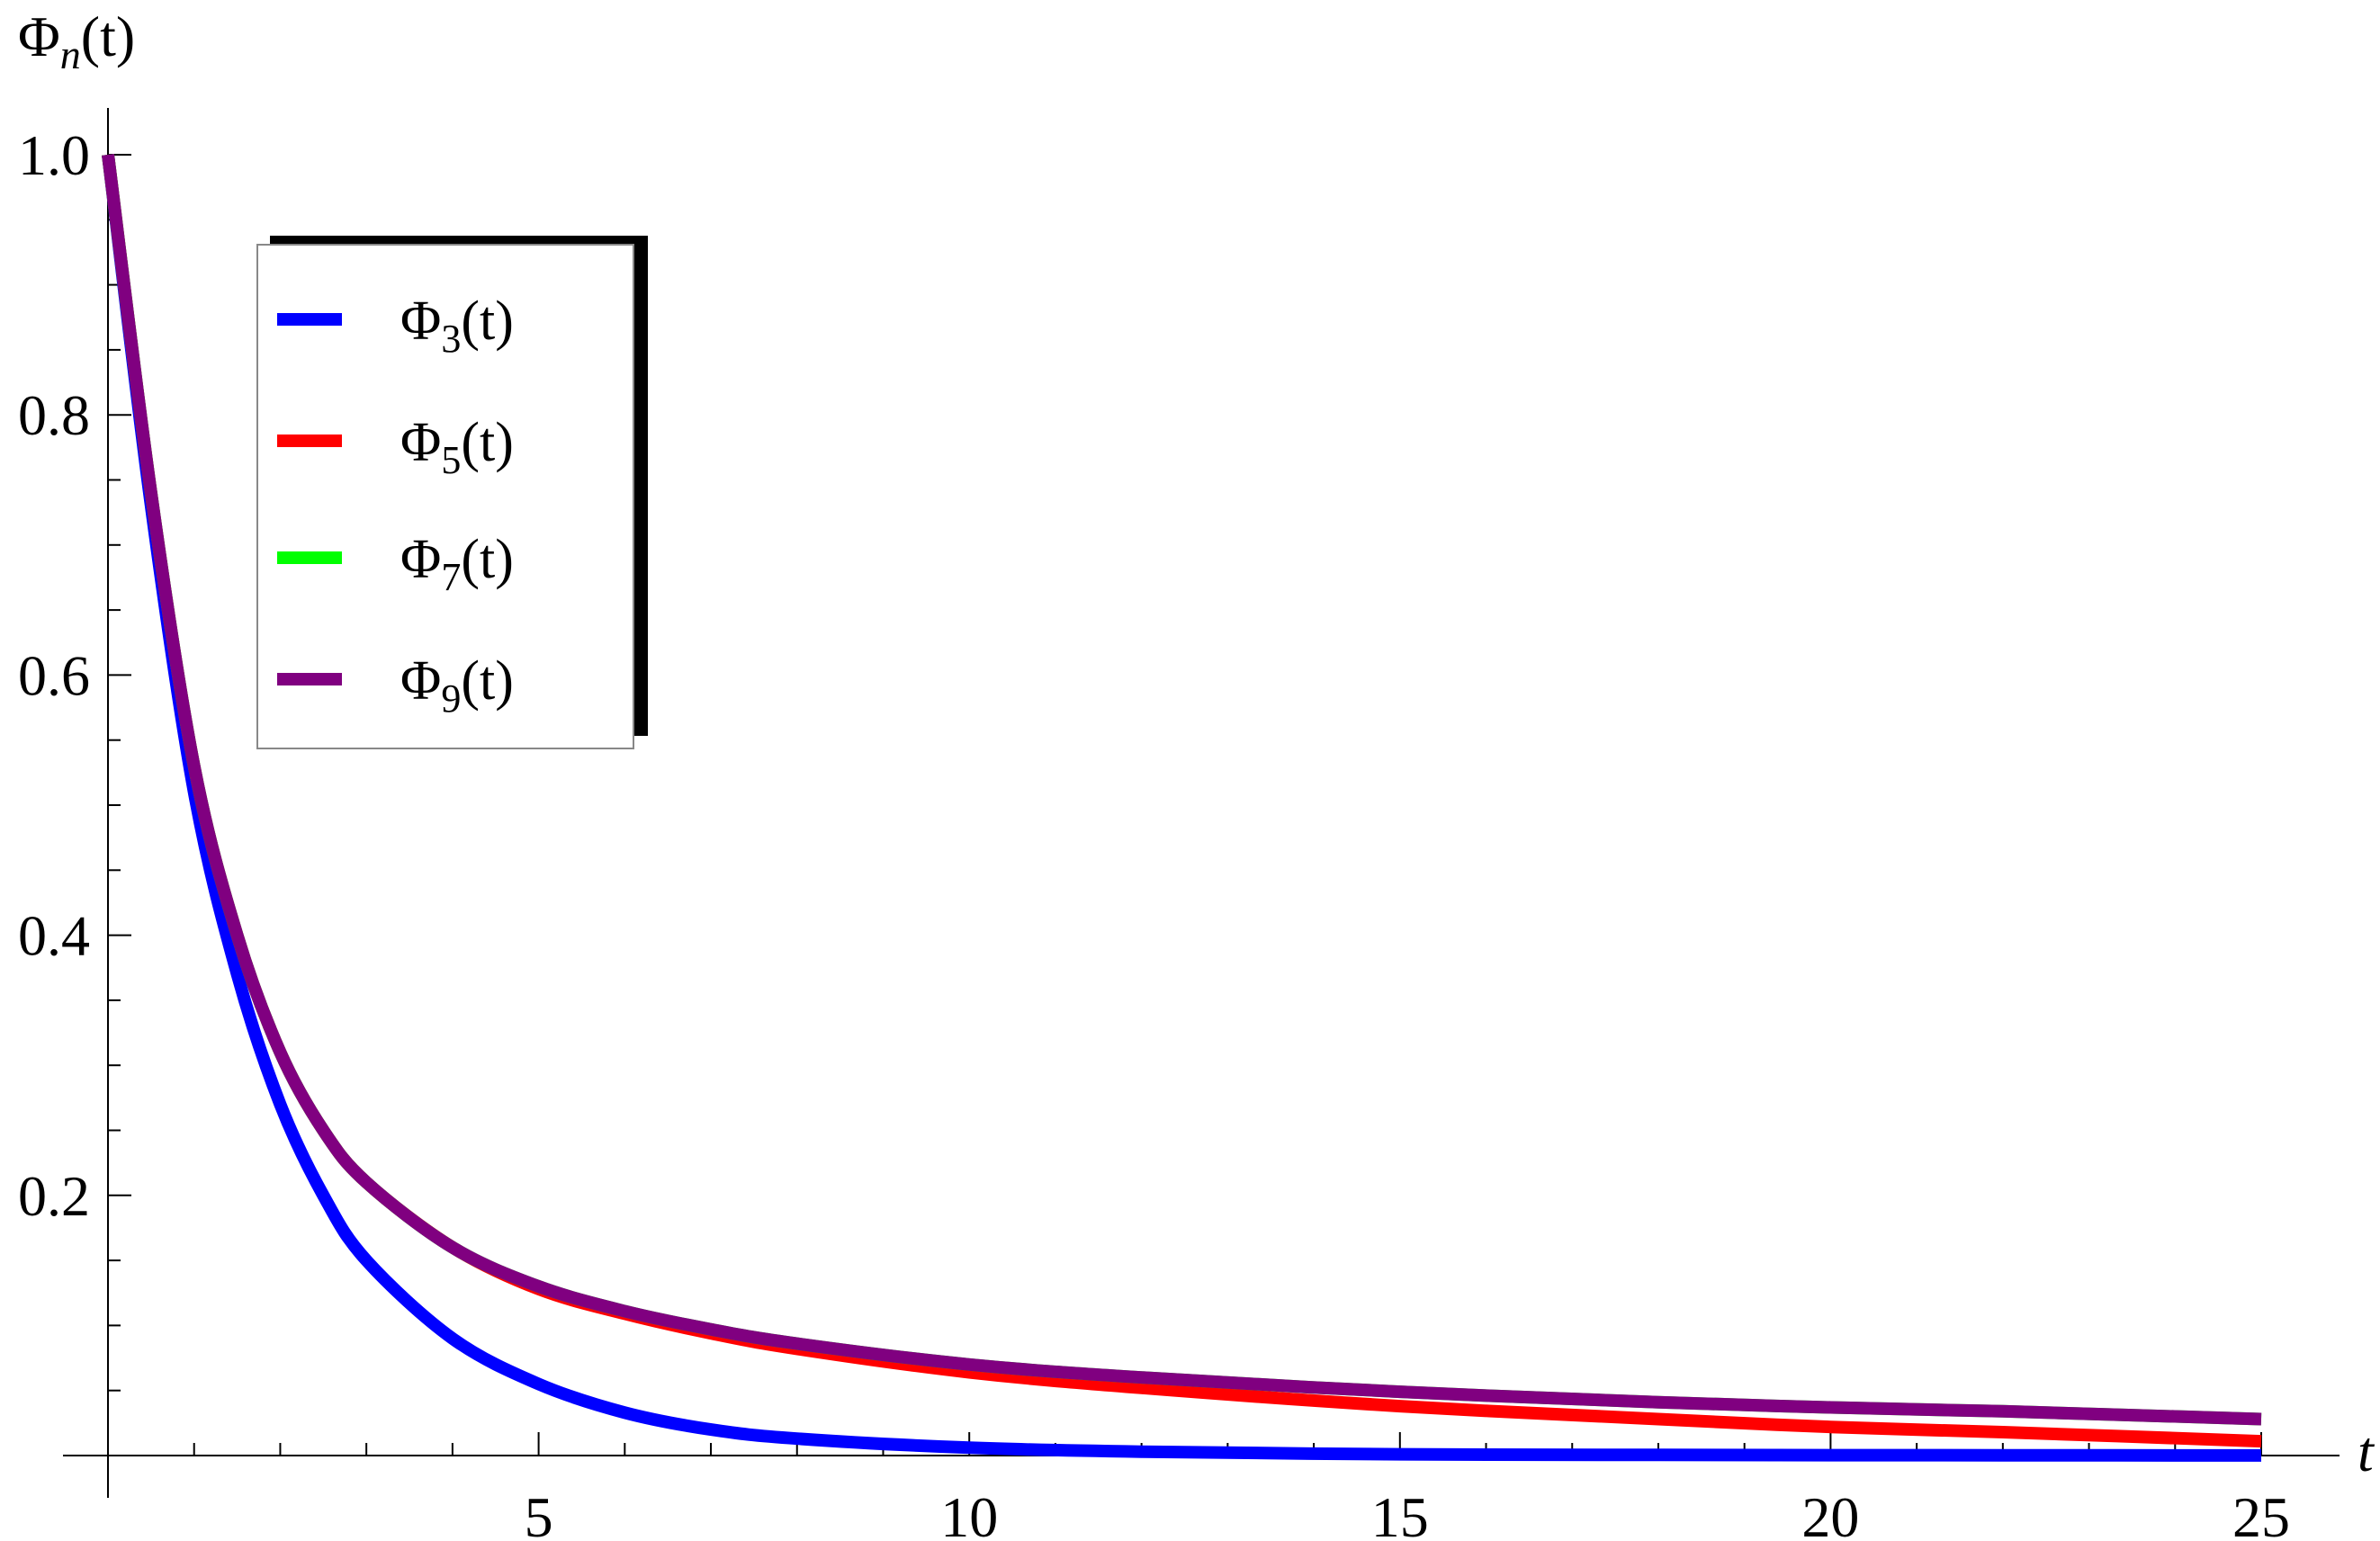 The image size is (2380, 1541). I want to click on x-tick-label: 25, so click(2261, 1513).